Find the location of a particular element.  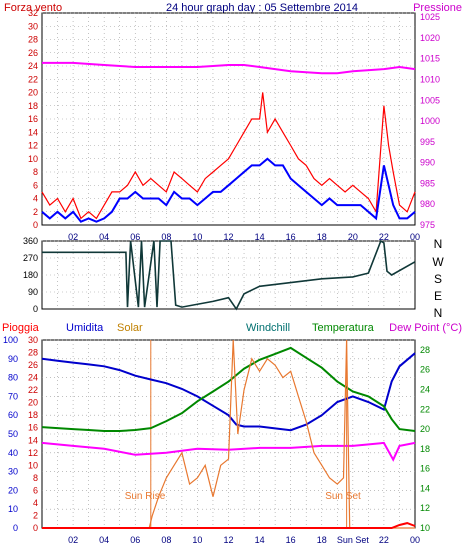

sunrise-label: Sun Rise is located at coordinates (145, 496).